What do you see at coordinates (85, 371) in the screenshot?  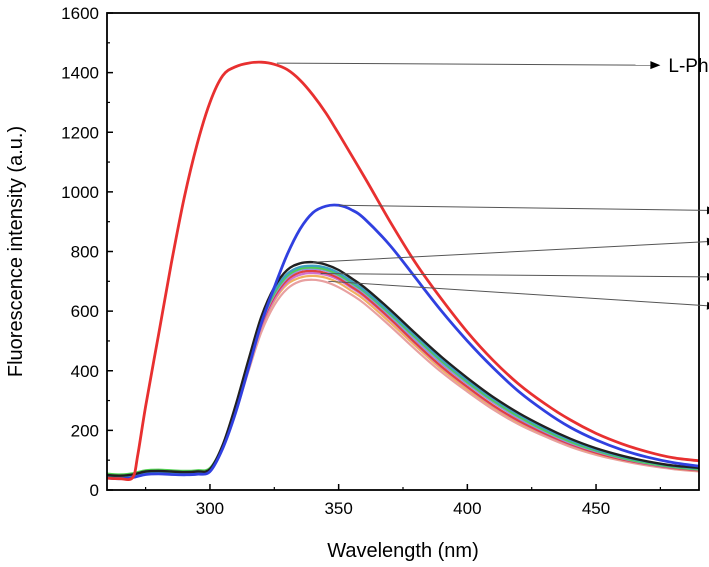 I see `y-tick-label: 400` at bounding box center [85, 371].